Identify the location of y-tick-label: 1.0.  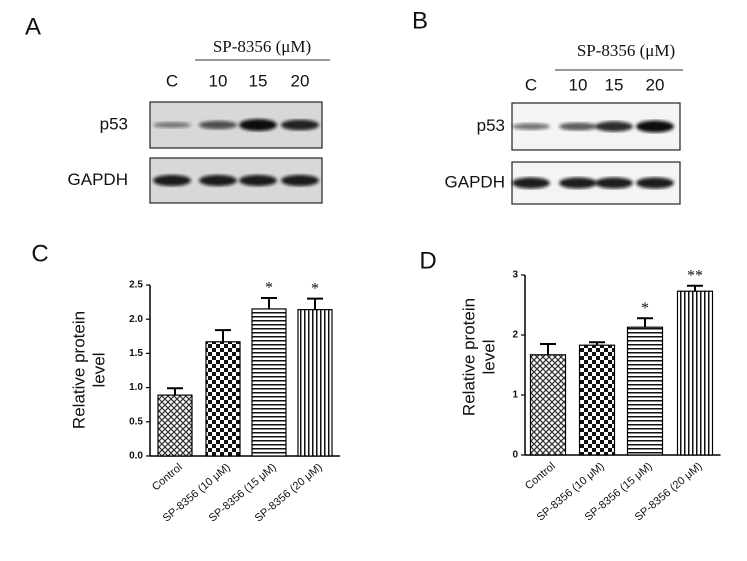
(136, 387).